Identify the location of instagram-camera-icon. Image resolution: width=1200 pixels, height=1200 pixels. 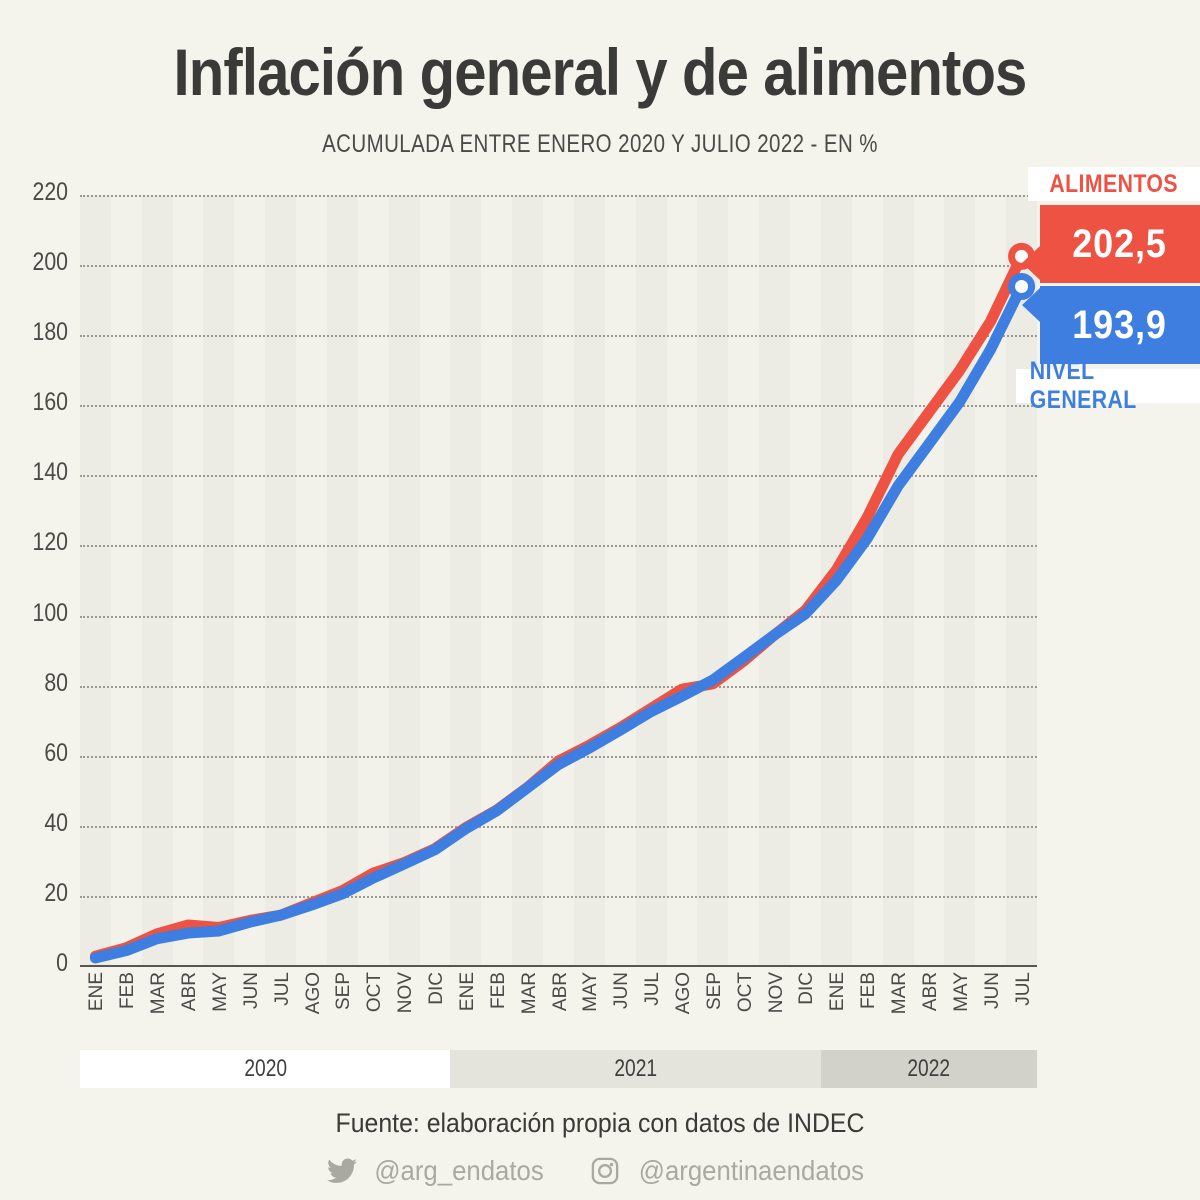
(604, 1171).